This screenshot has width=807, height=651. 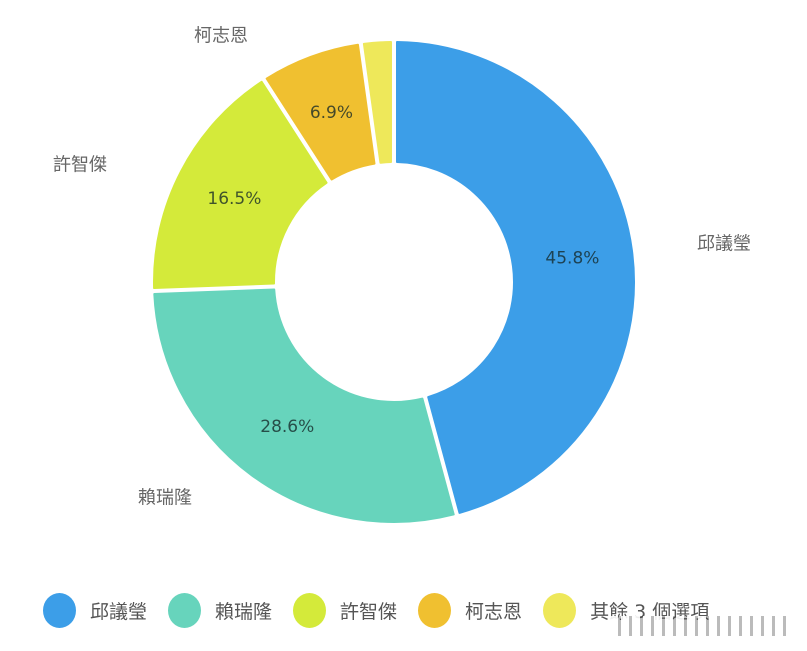 I want to click on legend-item-hsu: 許智傑, so click(x=345, y=610).